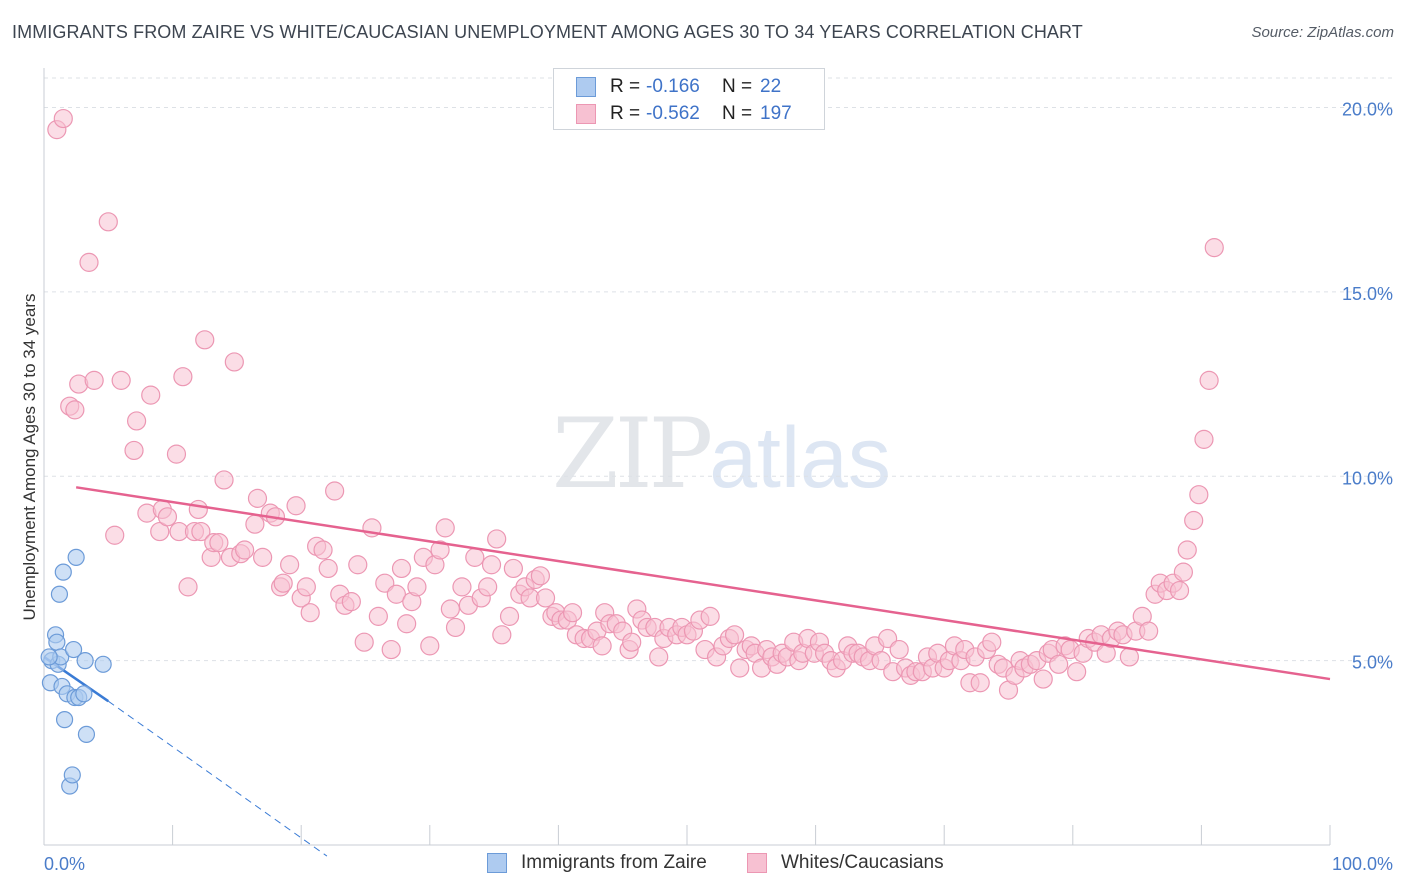  What do you see at coordinates (776, 113) in the screenshot?
I see `legend-n-value: 197` at bounding box center [776, 113].